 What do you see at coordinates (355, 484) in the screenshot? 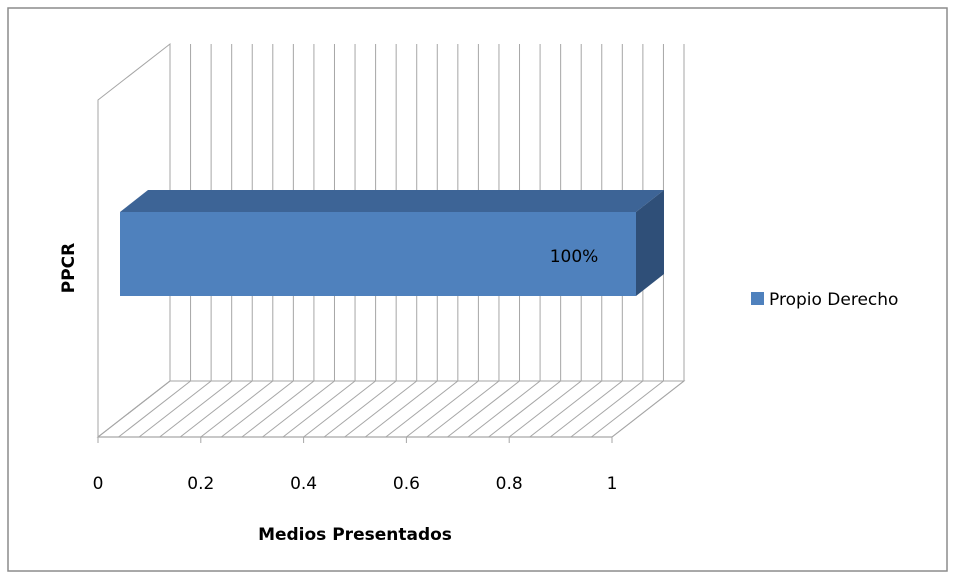
I see `x-tick-labels: 0 0.2 0.4 0.6 0.8 1` at bounding box center [355, 484].